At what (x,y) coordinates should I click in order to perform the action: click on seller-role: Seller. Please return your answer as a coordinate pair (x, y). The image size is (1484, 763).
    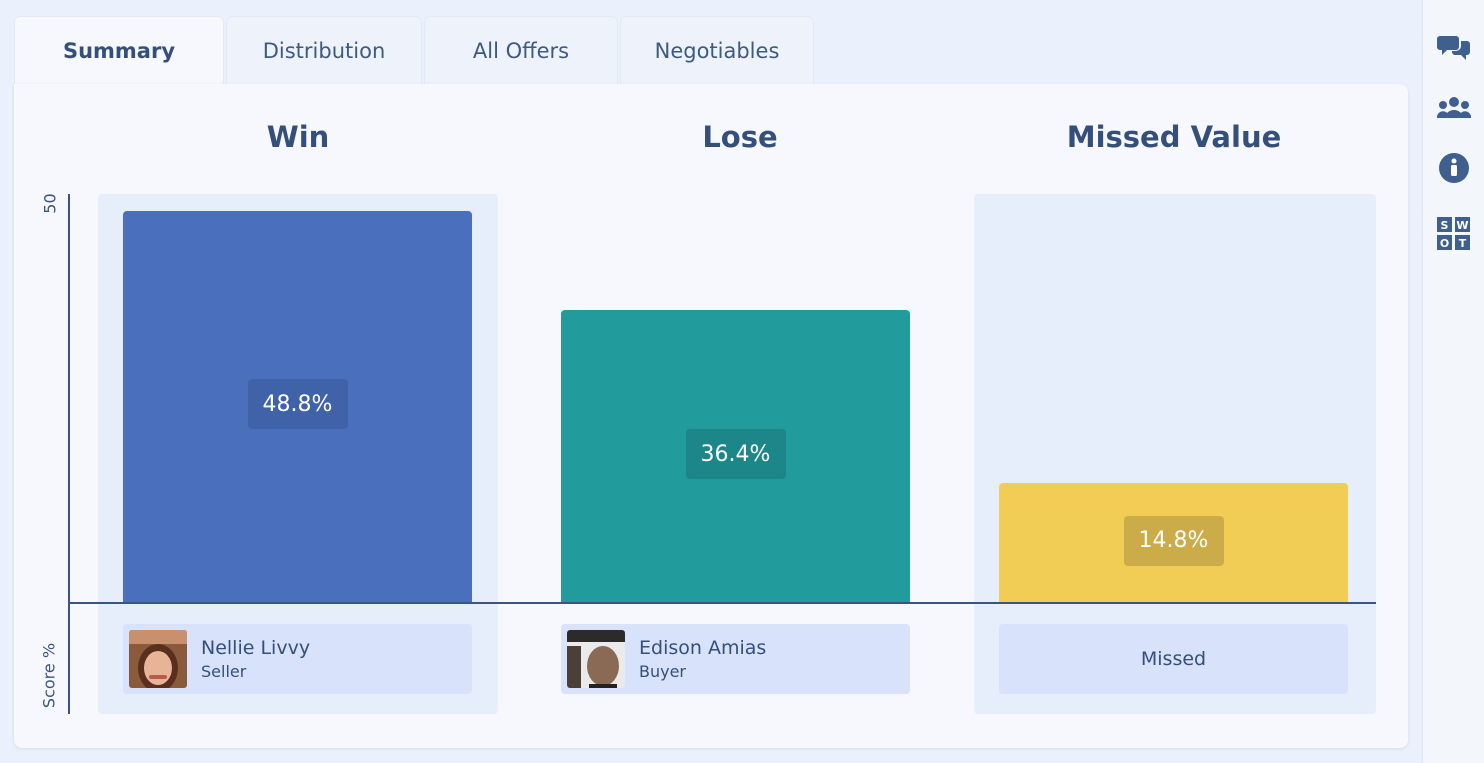
    Looking at the image, I should click on (224, 671).